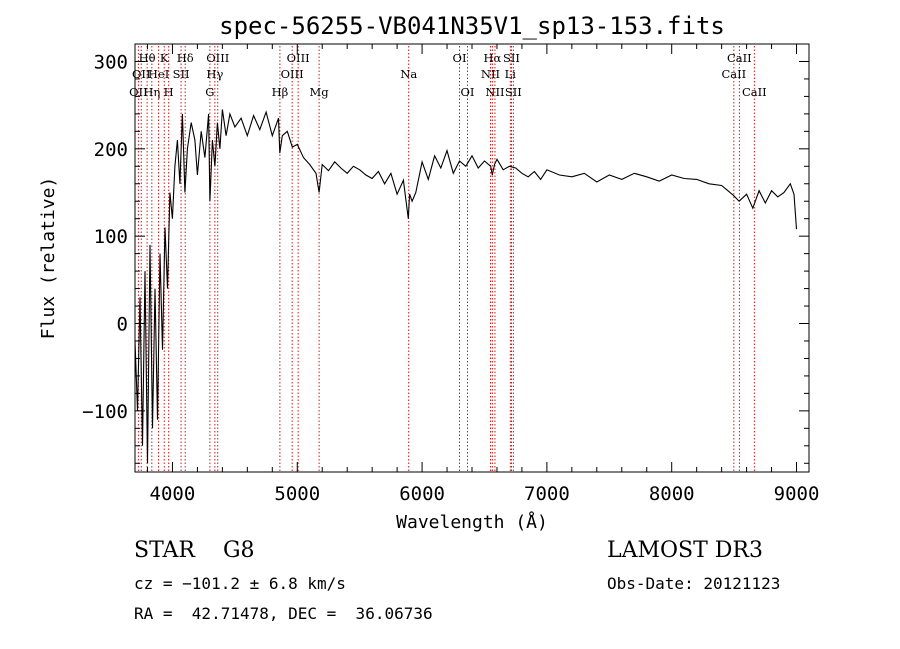 The height and width of the screenshot is (649, 900). Describe the element at coordinates (164, 58) in the screenshot. I see `line-marker-label: K` at that location.